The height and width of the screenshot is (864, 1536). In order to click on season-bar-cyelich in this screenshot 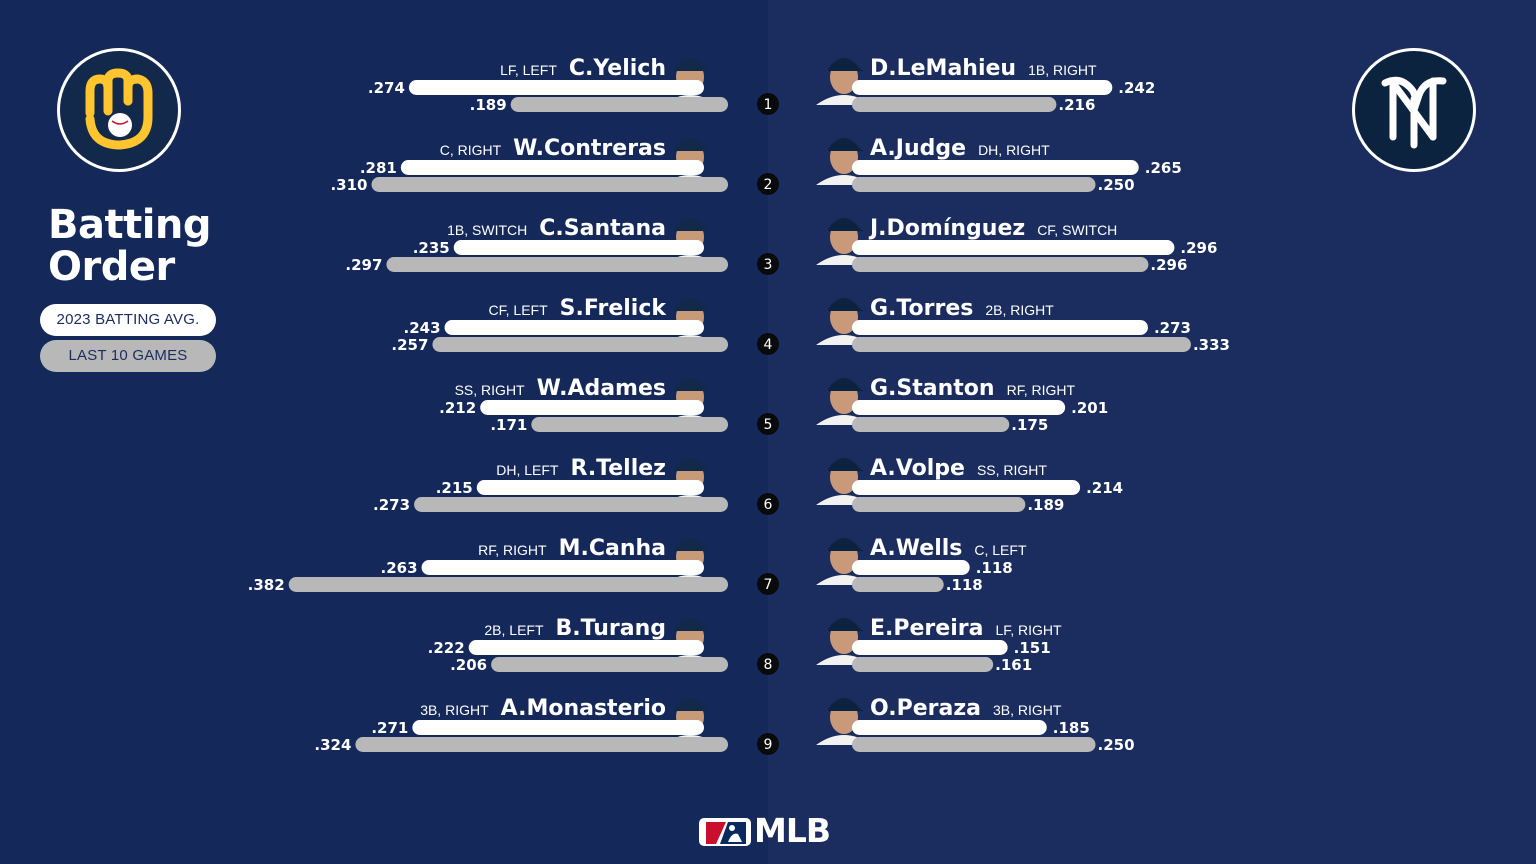, I will do `click(556, 87)`.